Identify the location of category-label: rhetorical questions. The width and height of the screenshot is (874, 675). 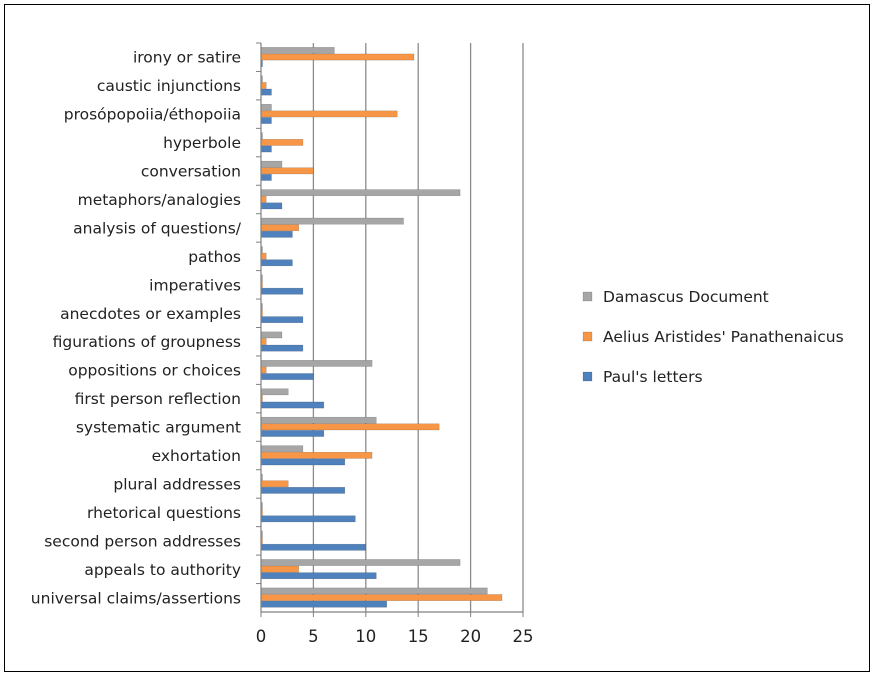
(164, 513).